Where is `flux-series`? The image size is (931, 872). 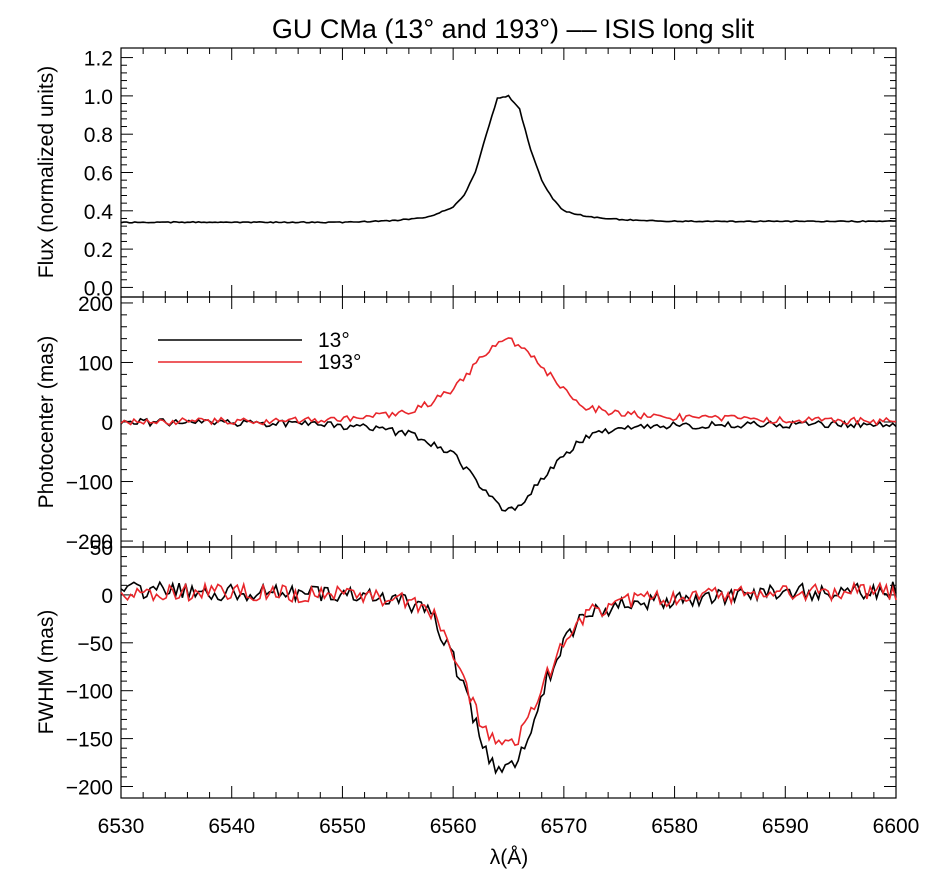 flux-series is located at coordinates (508, 159).